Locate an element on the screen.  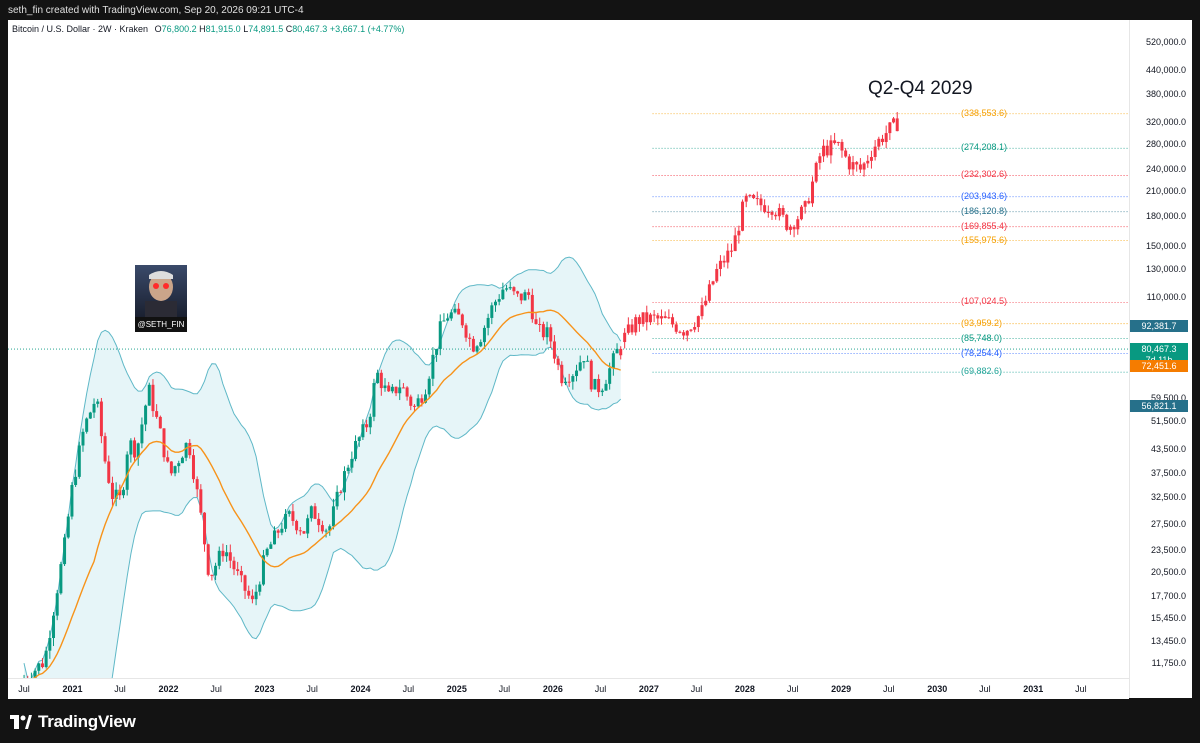
legend-high: 81,915.0 is located at coordinates (223, 29).